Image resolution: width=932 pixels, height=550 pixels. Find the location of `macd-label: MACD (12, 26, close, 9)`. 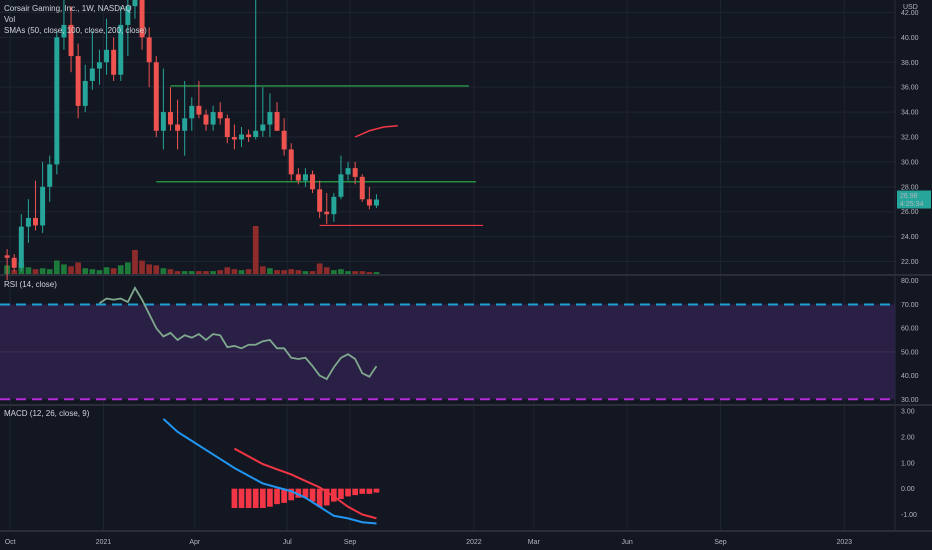

macd-label: MACD (12, 26, close, 9) is located at coordinates (47, 413).